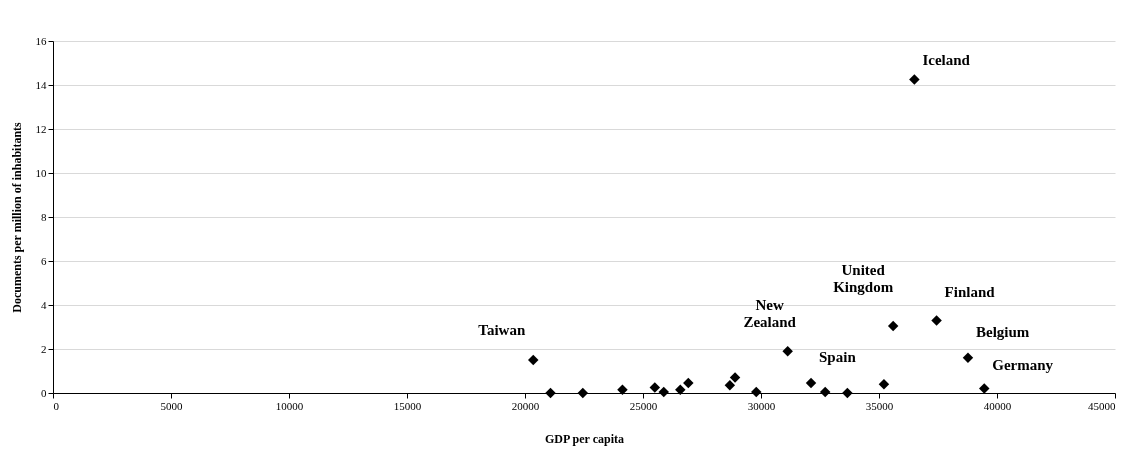 This screenshot has width=1136, height=452. I want to click on y-tick-label: 2, so click(44, 348).